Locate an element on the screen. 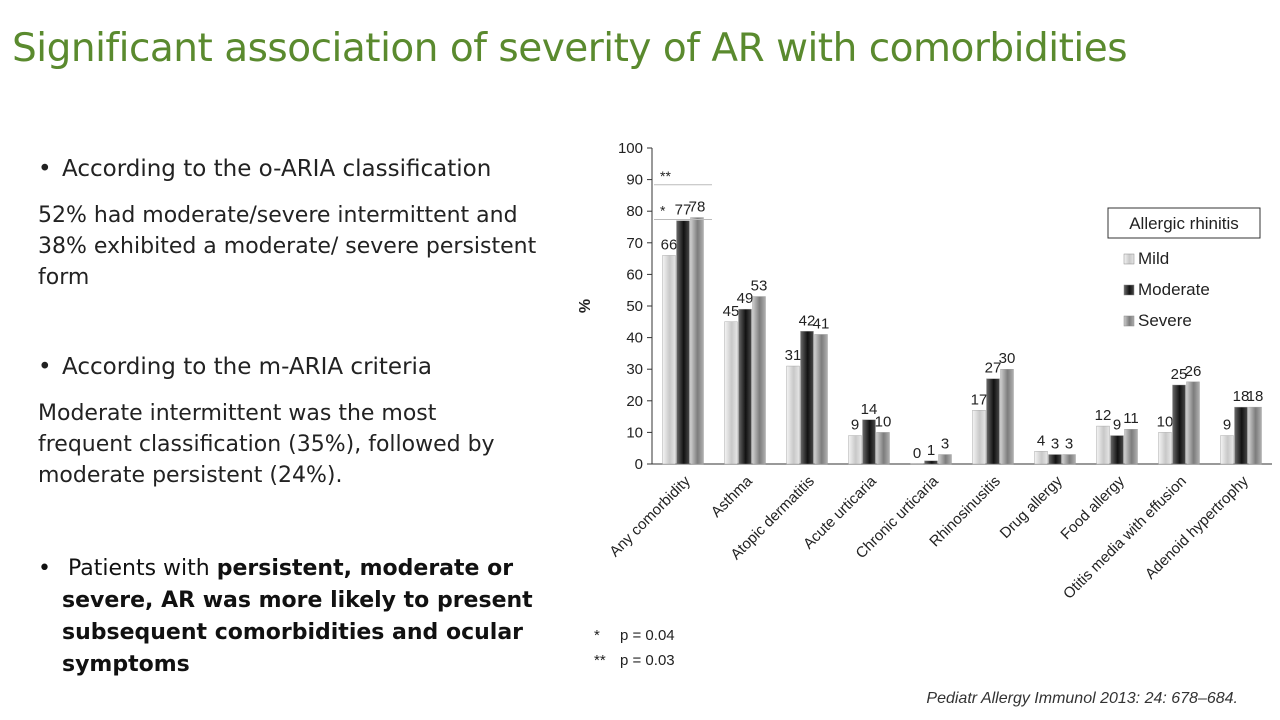 The image size is (1280, 720). y-tick-label: 30 is located at coordinates (634, 369).